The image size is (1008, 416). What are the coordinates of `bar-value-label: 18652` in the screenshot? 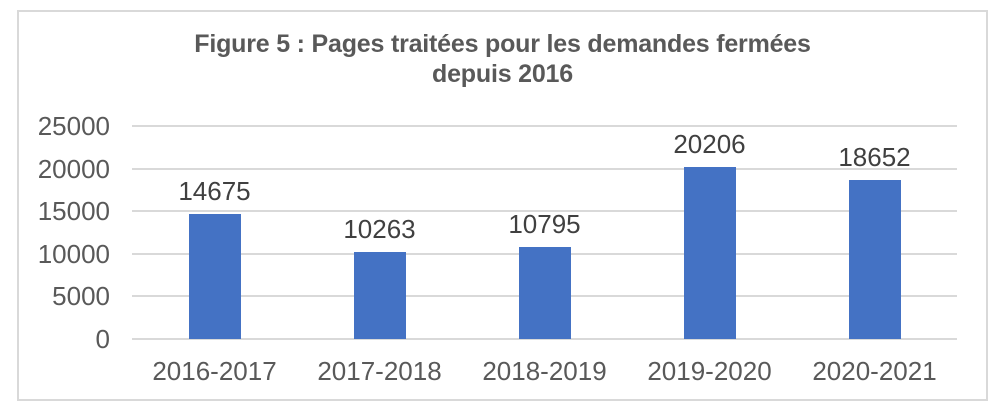 It's located at (874, 157).